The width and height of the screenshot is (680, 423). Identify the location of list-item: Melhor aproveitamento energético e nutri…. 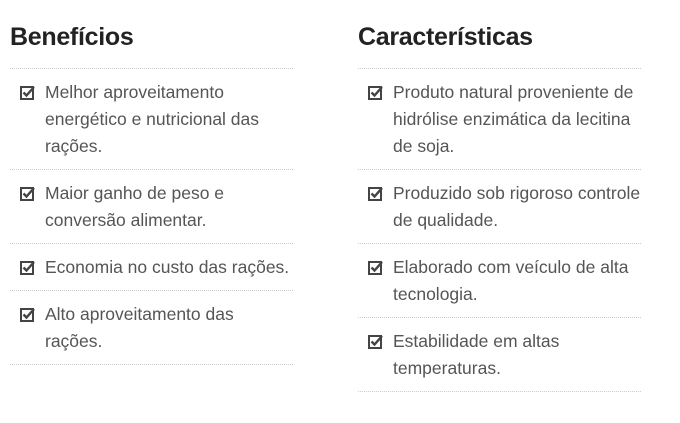
(151, 119).